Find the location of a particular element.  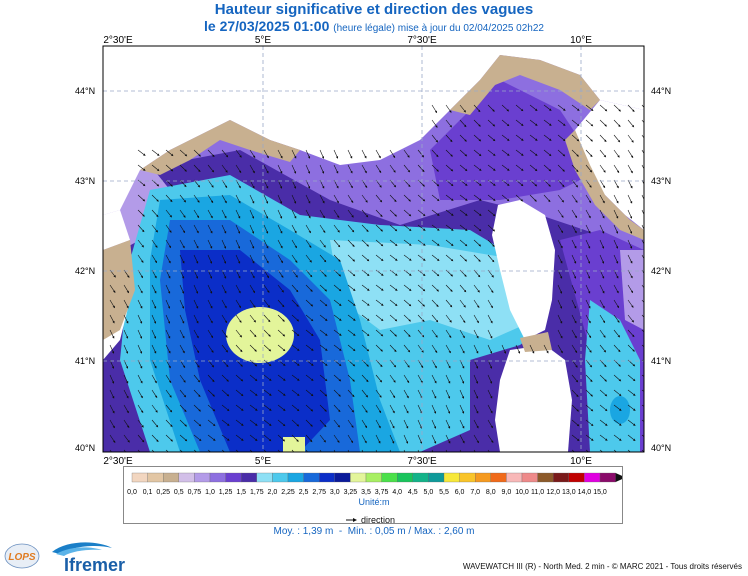

legend-level-label: 6,0 is located at coordinates (460, 492).